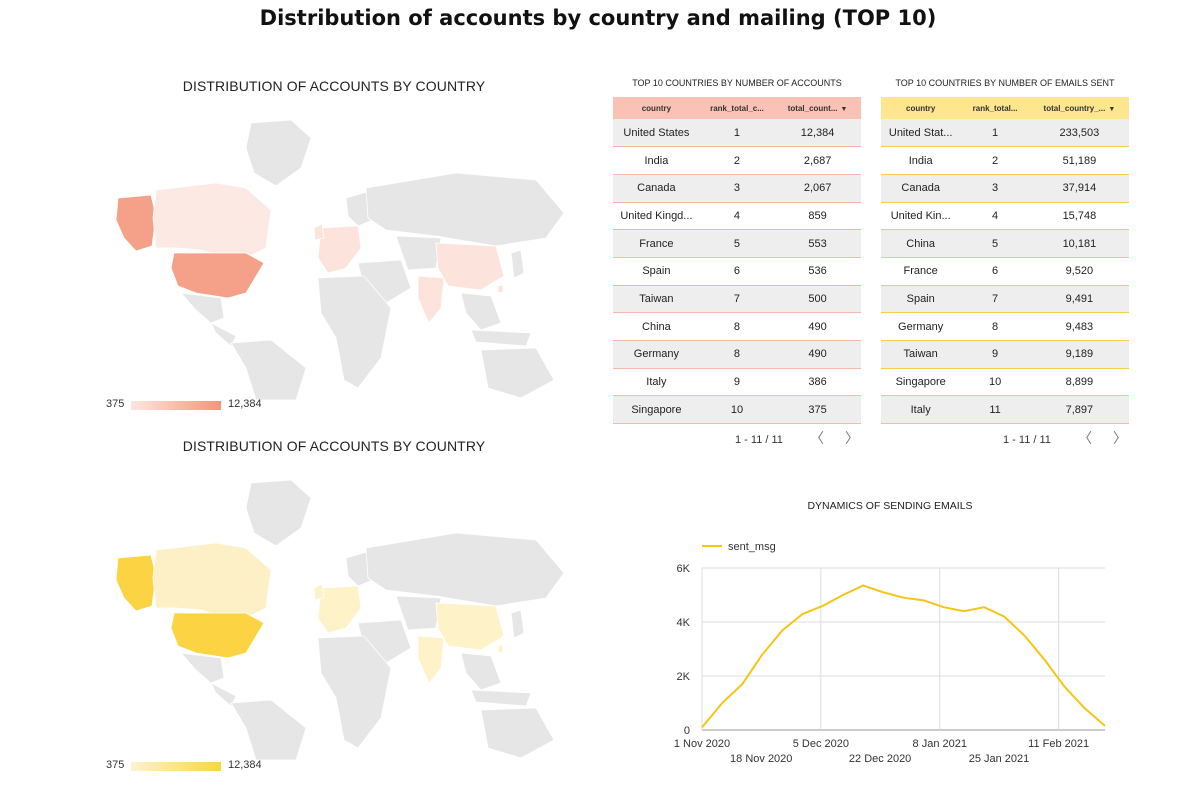 The height and width of the screenshot is (796, 1196). I want to click on cell-rank: 8, so click(737, 354).